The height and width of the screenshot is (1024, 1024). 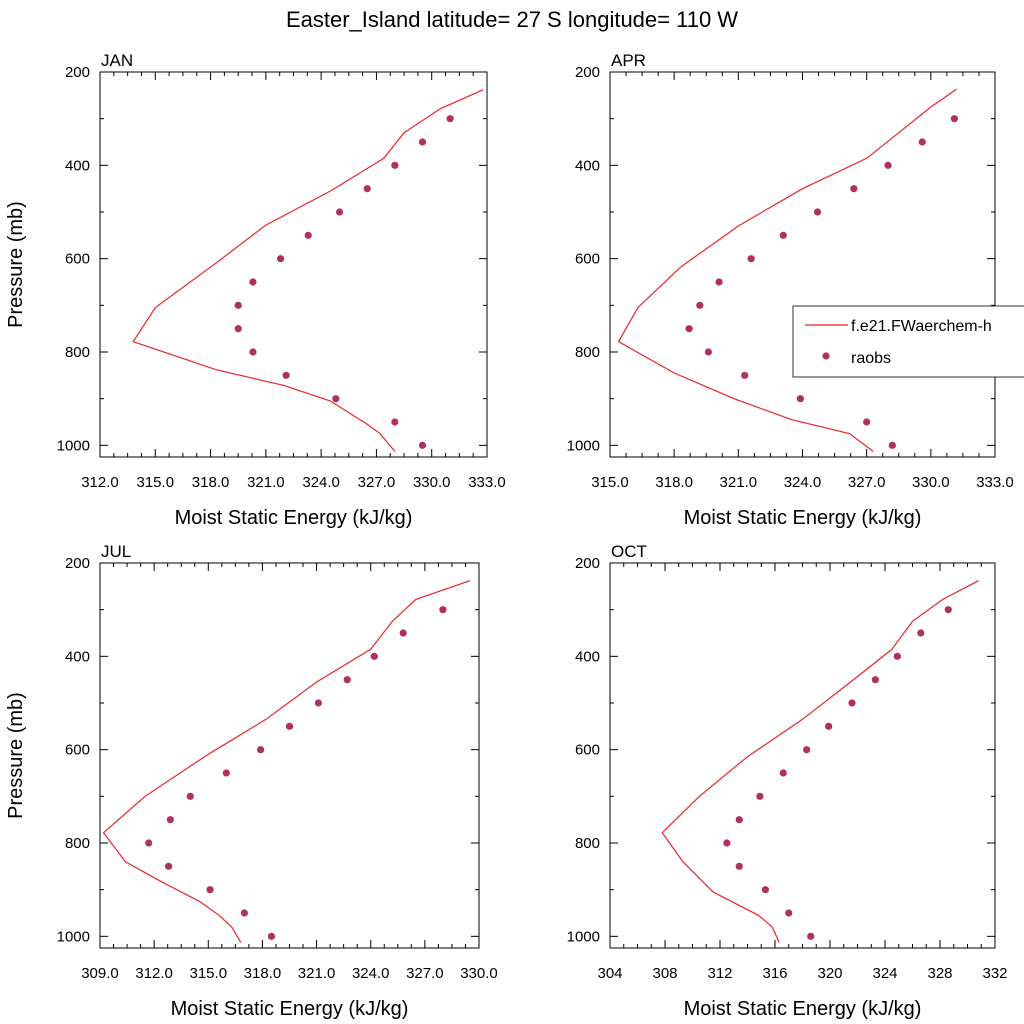 I want to click on panel-label: OCT, so click(x=629, y=551).